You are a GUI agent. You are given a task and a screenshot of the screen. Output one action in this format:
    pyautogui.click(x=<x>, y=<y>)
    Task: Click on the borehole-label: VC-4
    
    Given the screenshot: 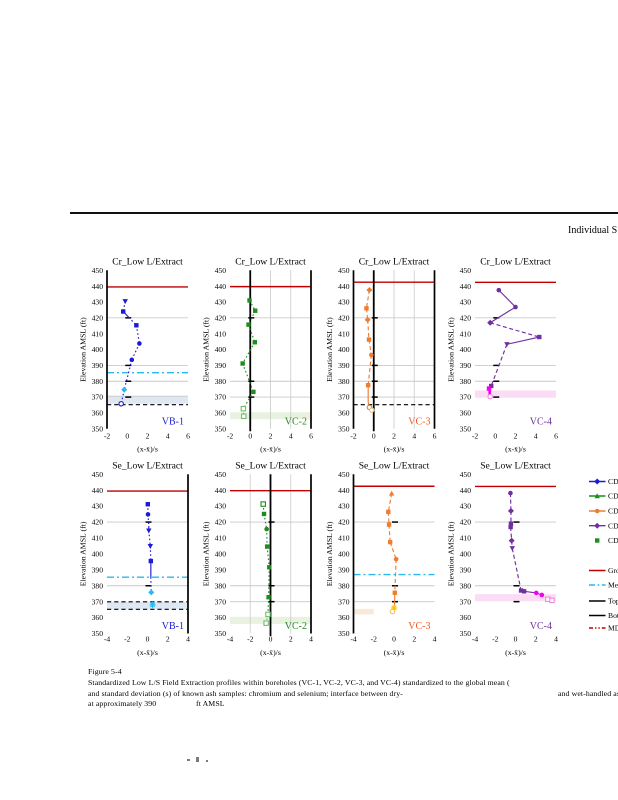 What is the action you would take?
    pyautogui.click(x=541, y=421)
    